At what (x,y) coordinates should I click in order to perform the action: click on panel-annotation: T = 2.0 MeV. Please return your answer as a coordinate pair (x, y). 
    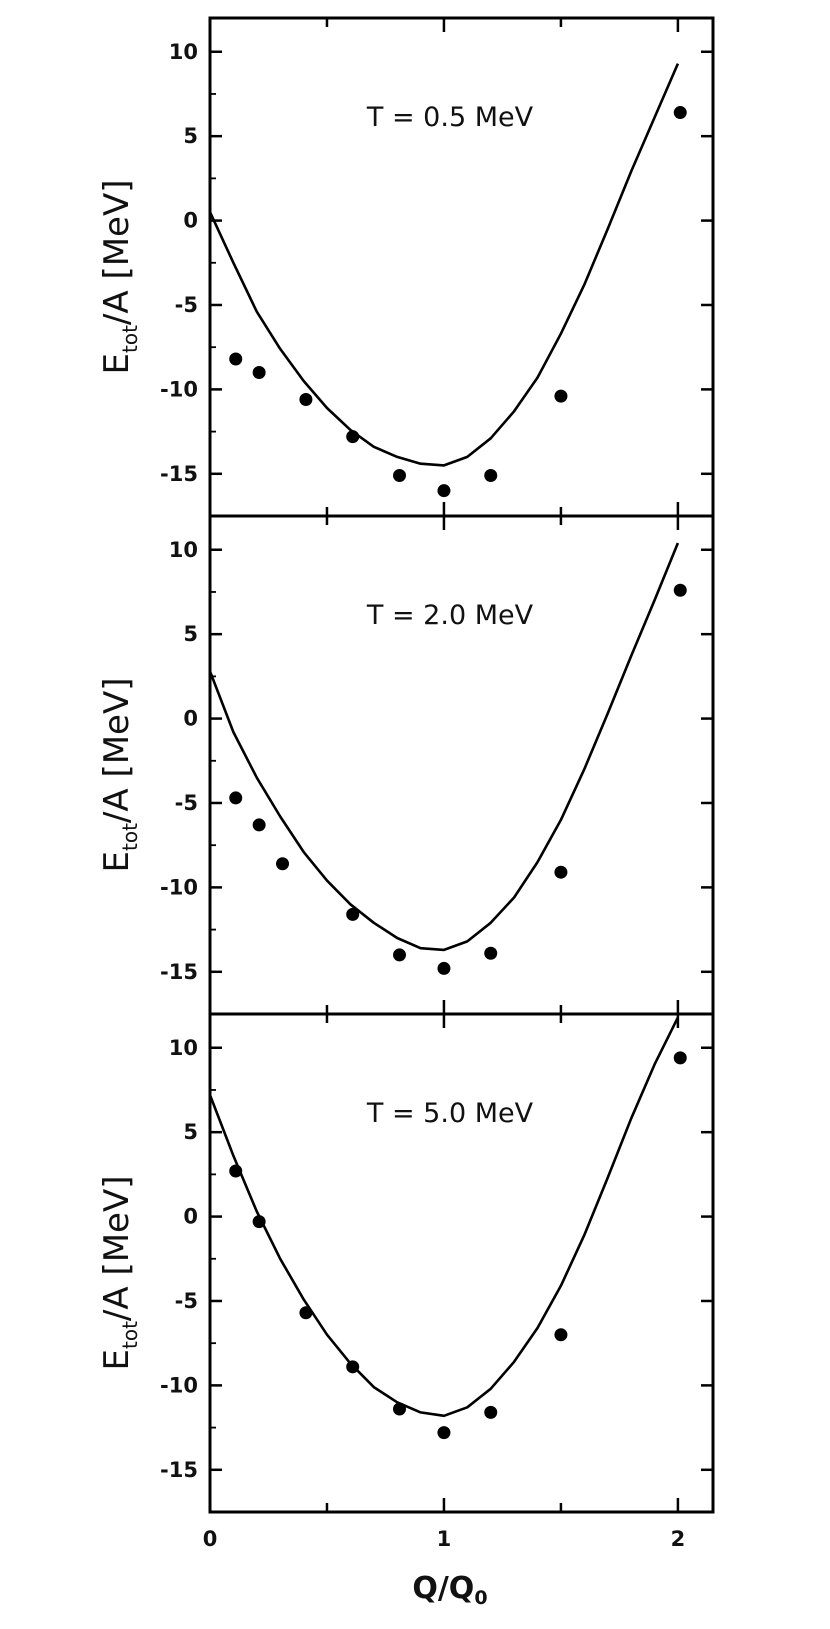
    Looking at the image, I should click on (450, 615).